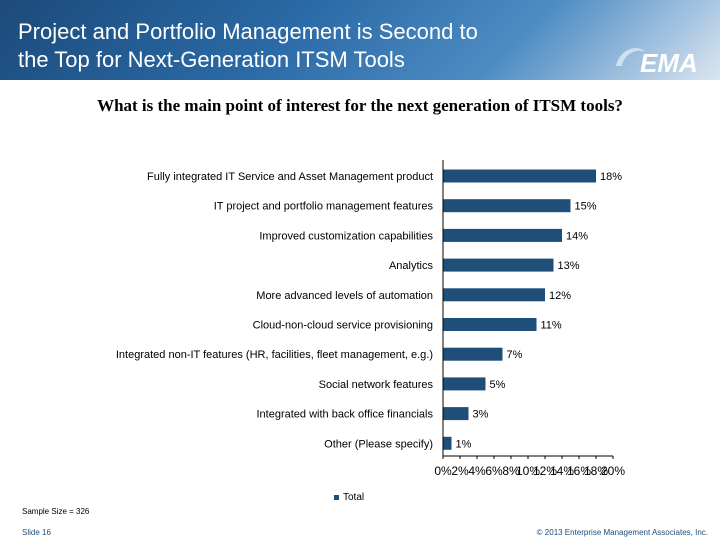  I want to click on data-label: 3%, so click(481, 415).